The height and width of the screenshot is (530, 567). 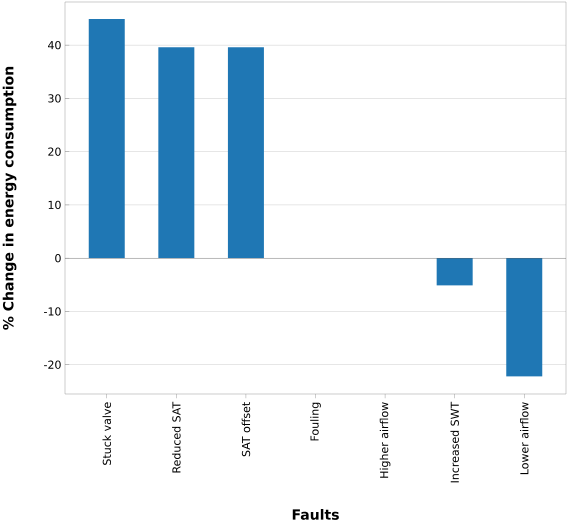 I want to click on x-tick-label: Fouling, so click(x=315, y=421).